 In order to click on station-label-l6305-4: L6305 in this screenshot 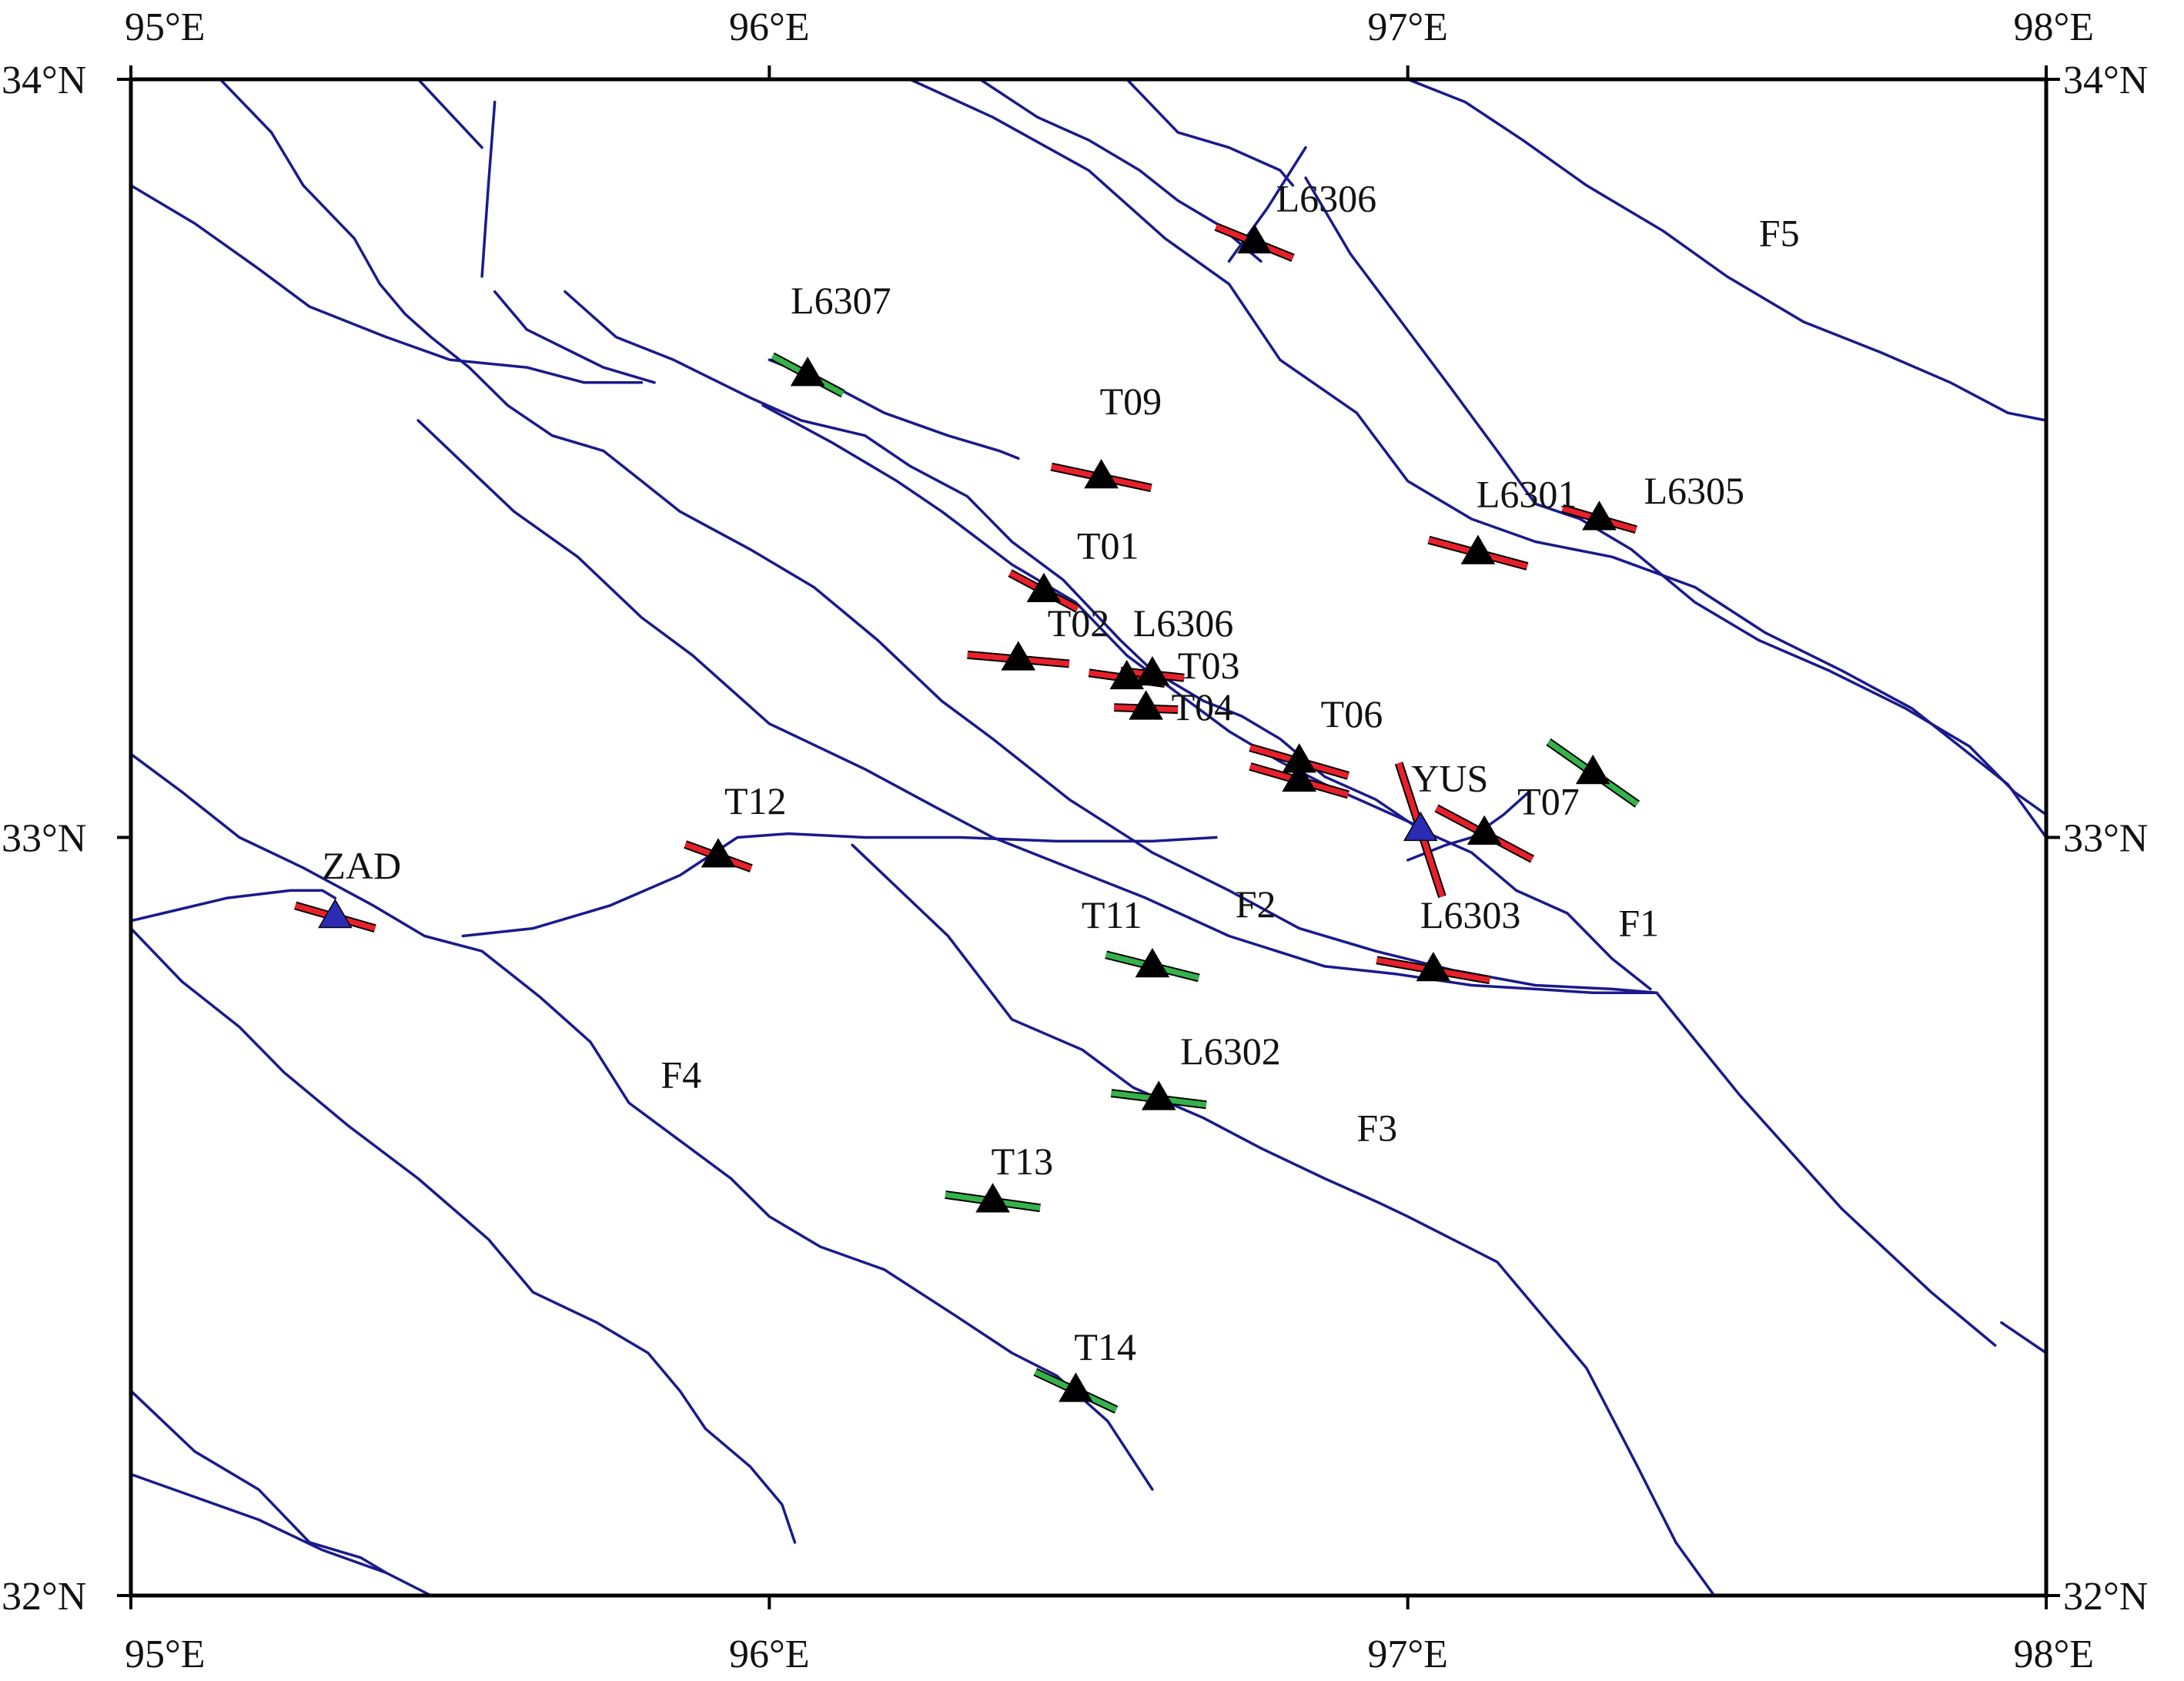, I will do `click(1694, 490)`.